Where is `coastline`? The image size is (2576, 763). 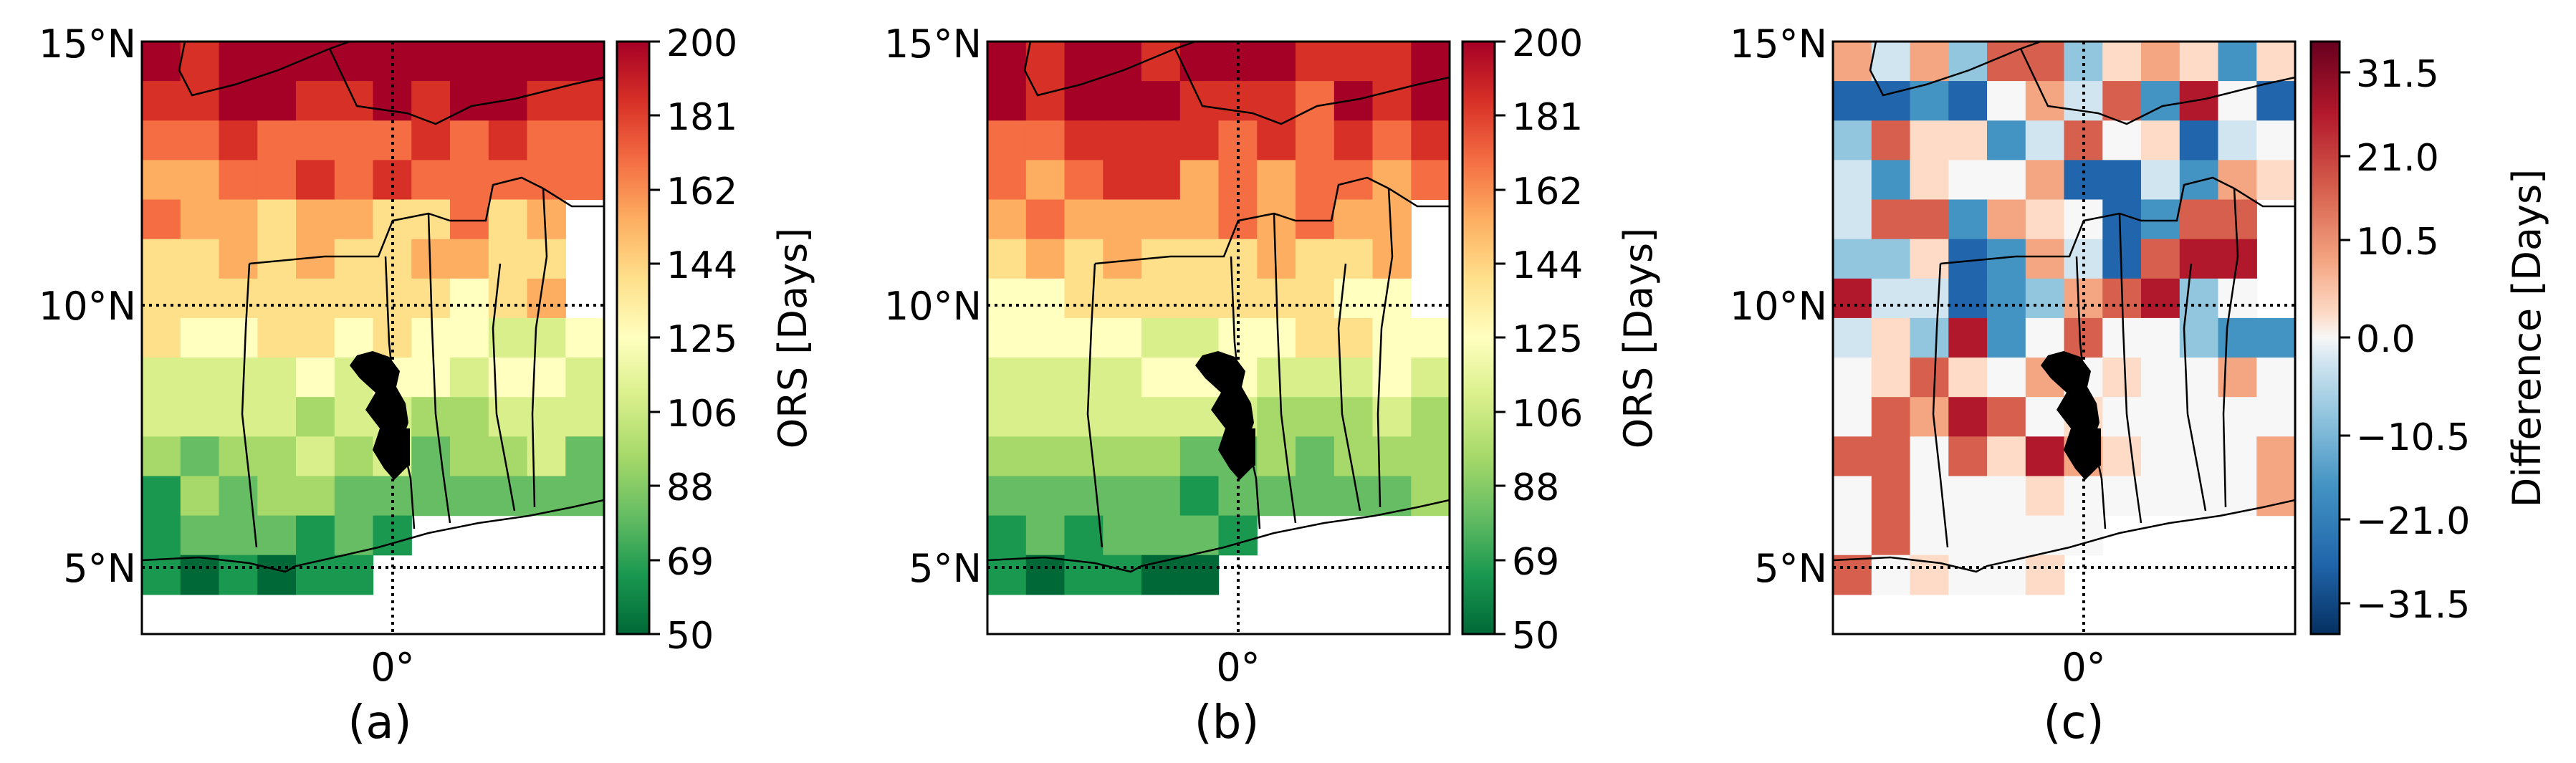 coastline is located at coordinates (1218, 536).